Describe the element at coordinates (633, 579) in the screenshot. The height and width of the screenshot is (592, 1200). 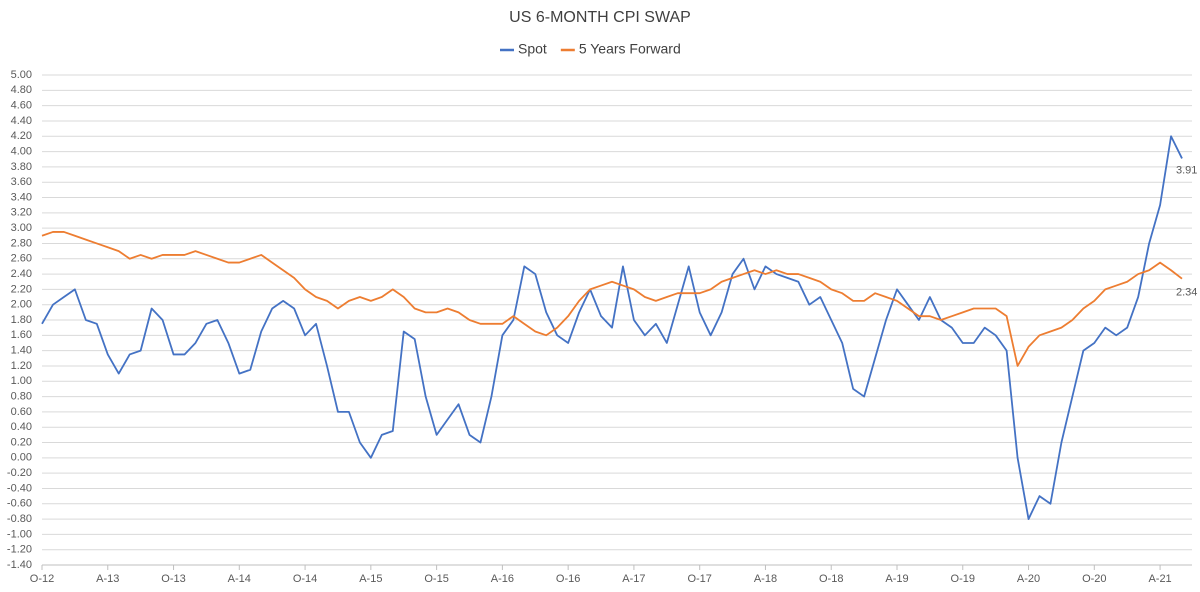
I see `x-tick-label: A-17` at that location.